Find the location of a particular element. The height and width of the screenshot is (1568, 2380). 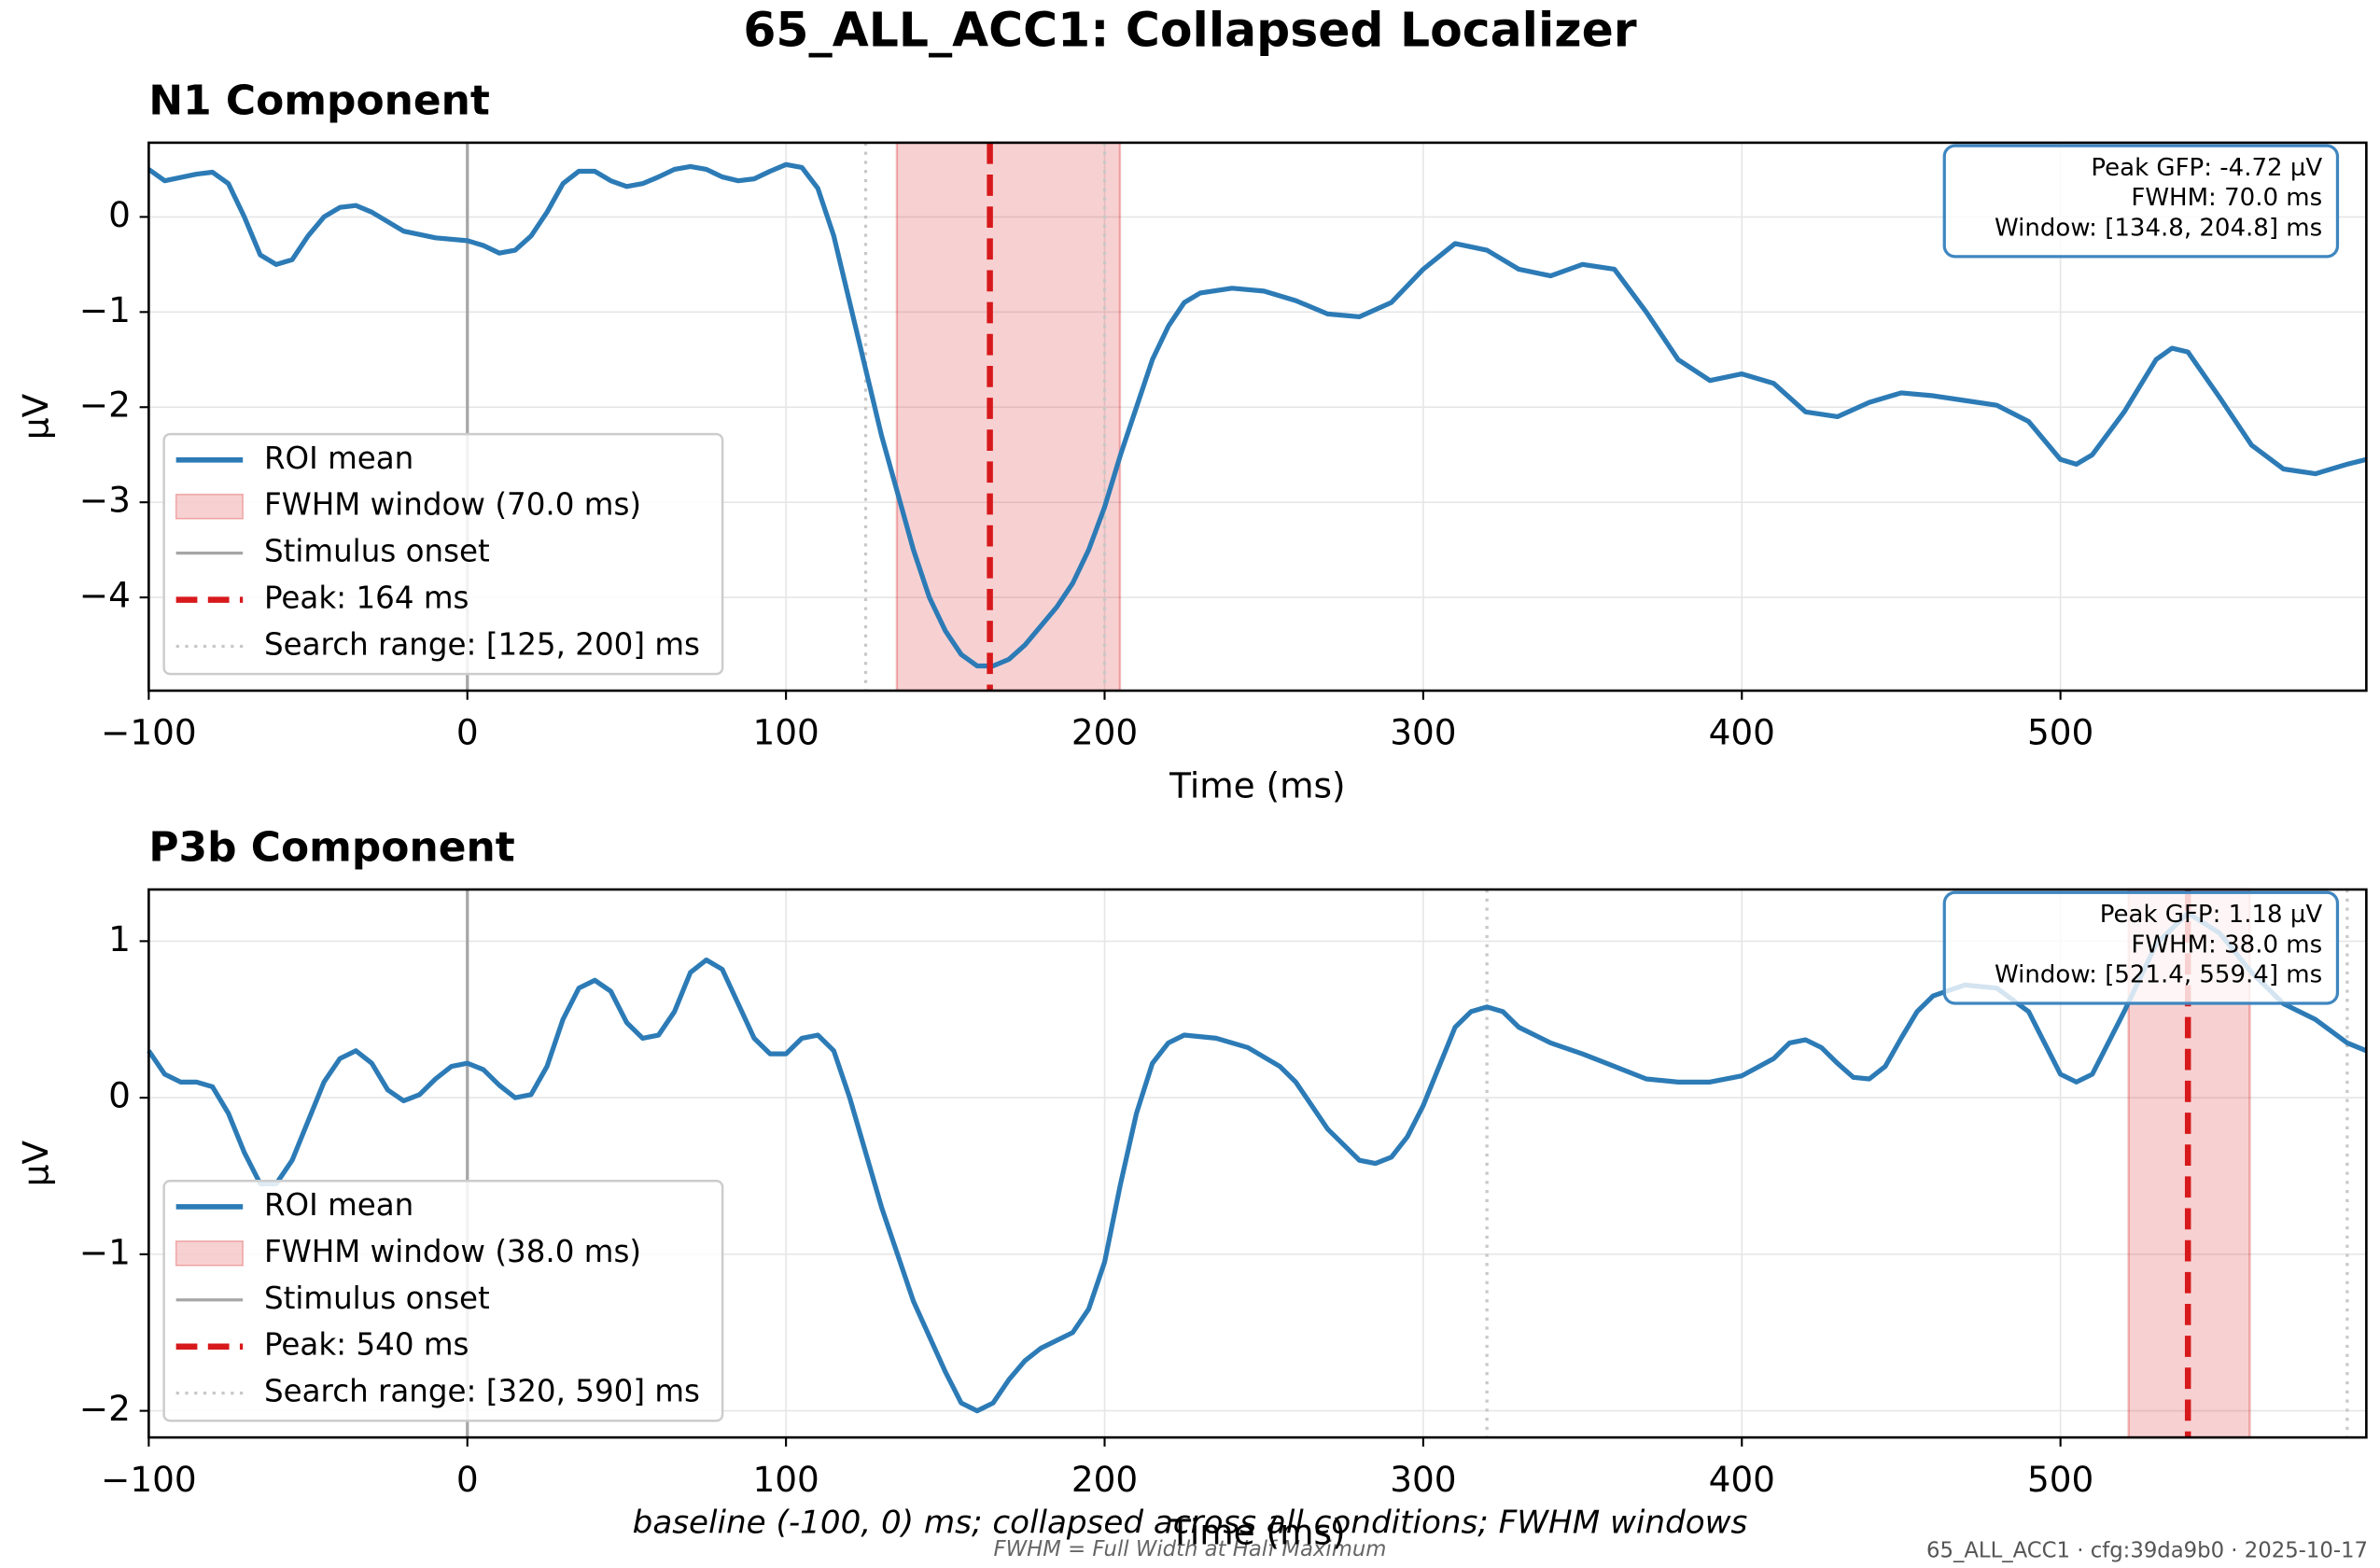

legend-label: FWHM window (70.0 ms) is located at coordinates (452, 505).